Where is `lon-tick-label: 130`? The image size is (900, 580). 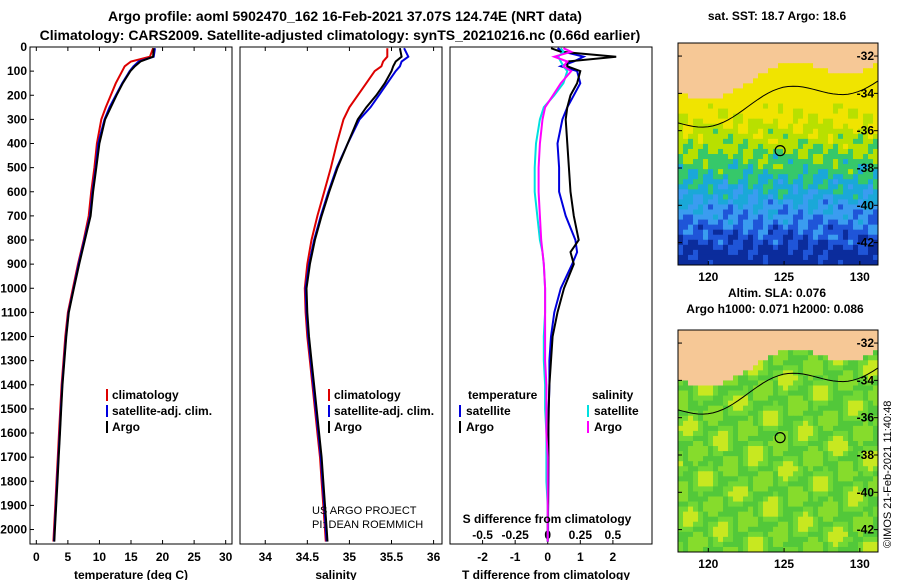
lon-tick-label: 130 is located at coordinates (860, 564).